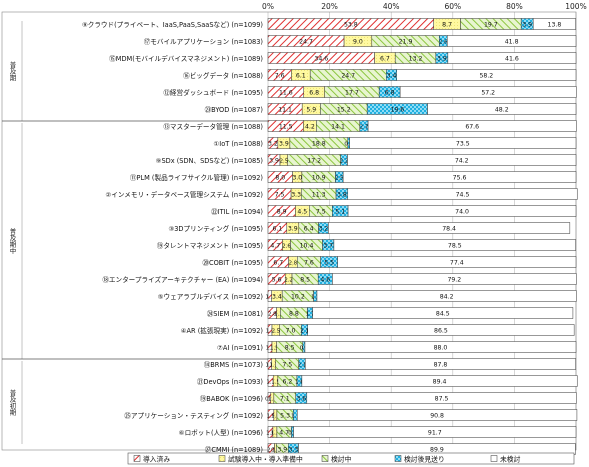  Describe the element at coordinates (443, 43) in the screenshot. I see `data-label: 2.6` at that location.